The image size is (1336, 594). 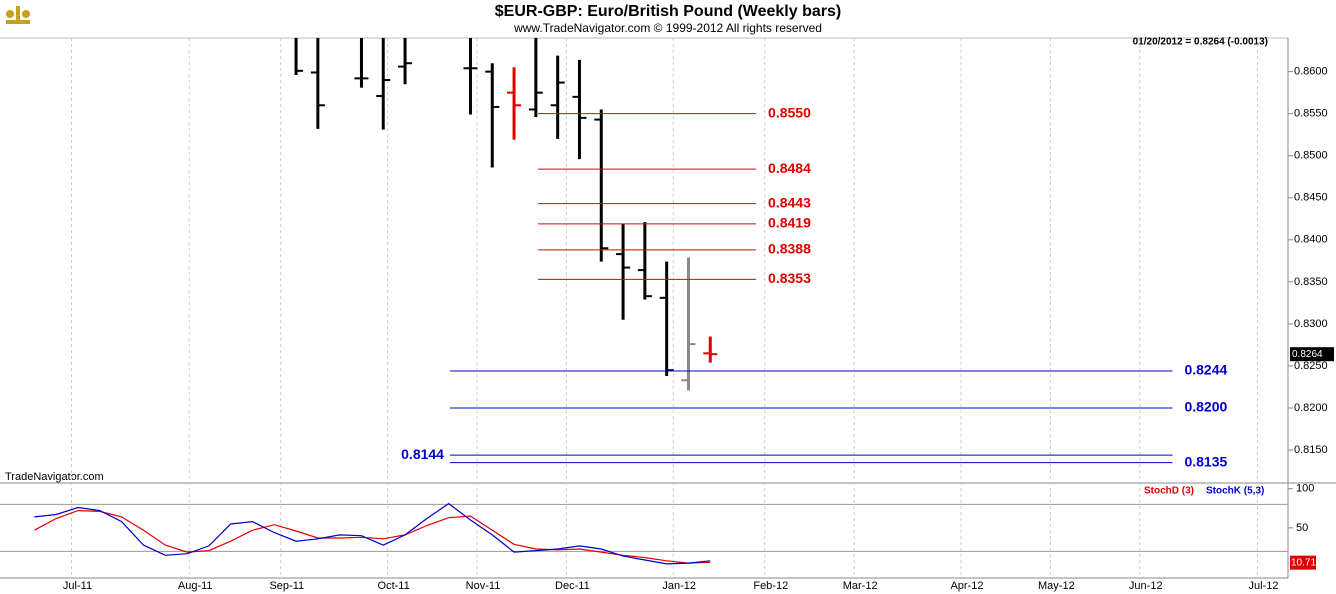 I want to click on level-label: 0.8388, so click(x=789, y=249).